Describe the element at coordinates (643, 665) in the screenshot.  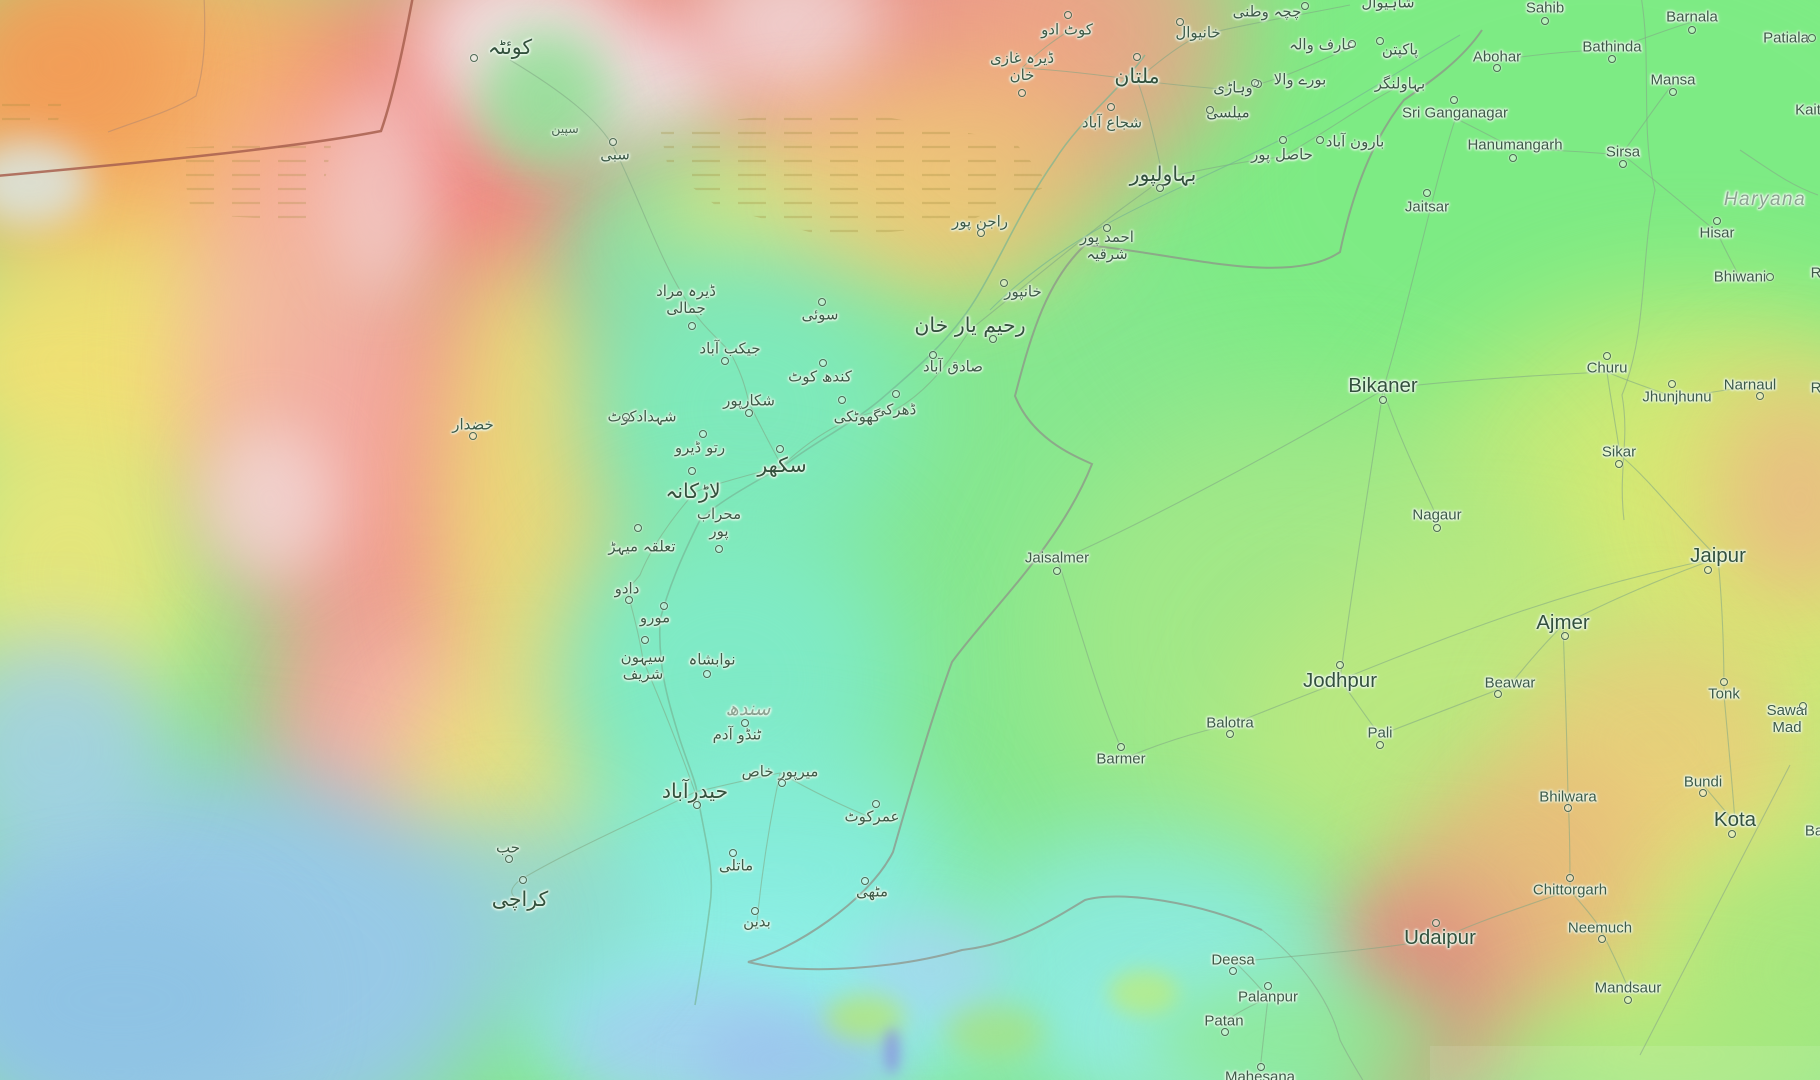
I see `place-label: سیہون شریف` at that location.